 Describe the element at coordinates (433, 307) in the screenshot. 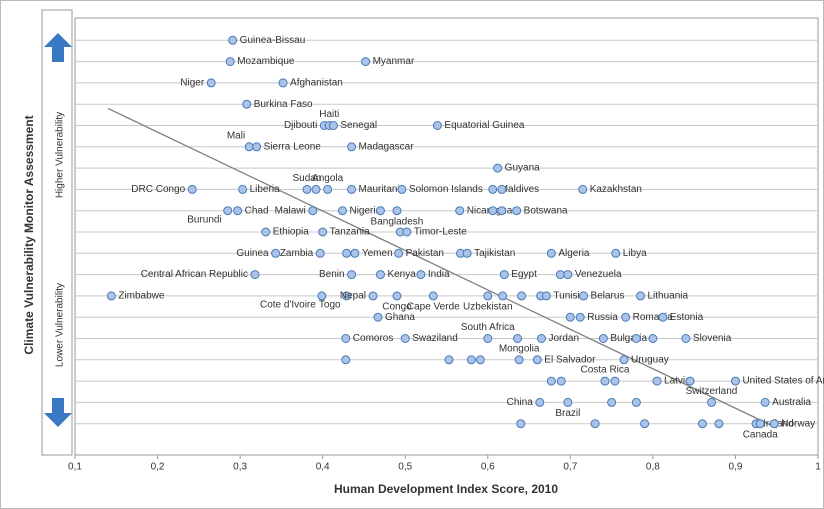

I see `point-label: Cape Verde` at that location.